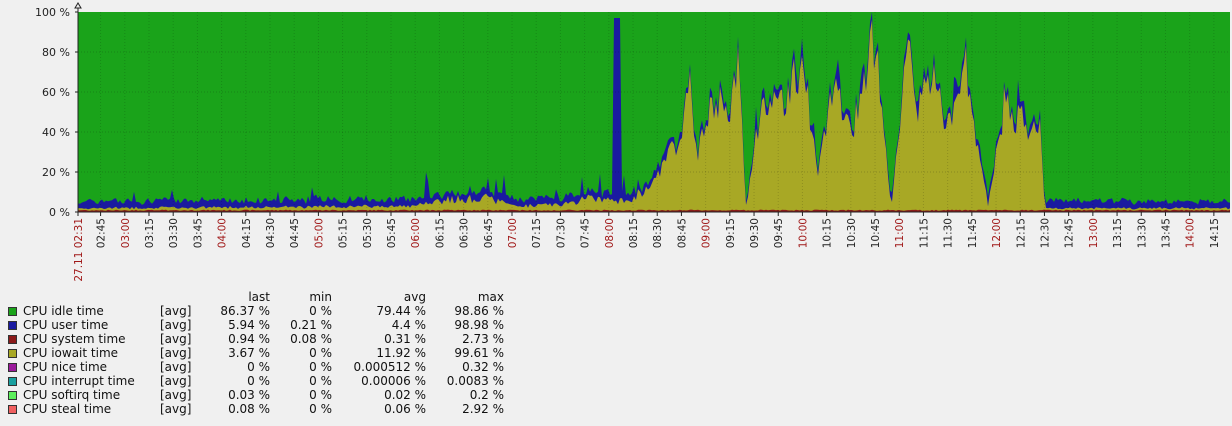 The height and width of the screenshot is (426, 1232). What do you see at coordinates (401, 311) in the screenshot?
I see `legend-avg: 79.44 %` at bounding box center [401, 311].